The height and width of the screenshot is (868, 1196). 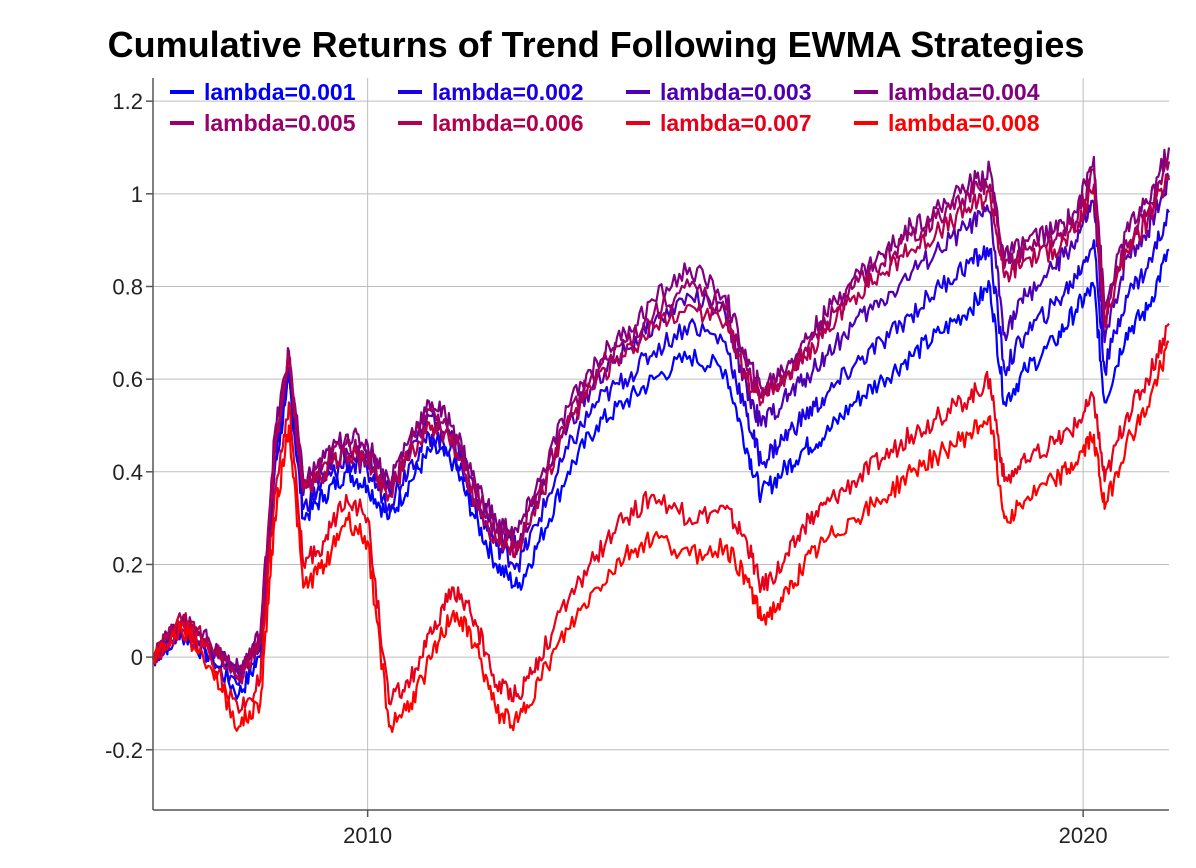 What do you see at coordinates (127, 564) in the screenshot?
I see `y-tick-label: 0.2` at bounding box center [127, 564].